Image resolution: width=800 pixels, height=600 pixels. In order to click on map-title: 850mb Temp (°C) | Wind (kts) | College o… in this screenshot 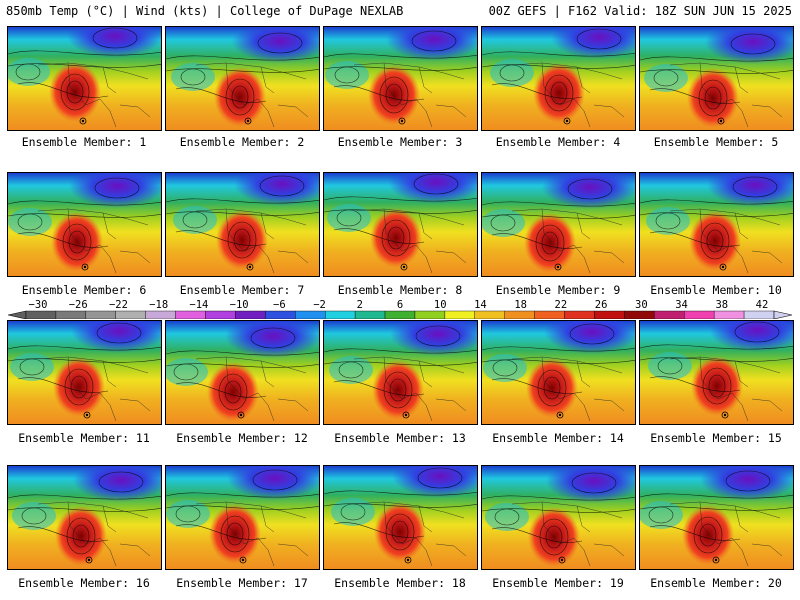, I will do `click(205, 11)`.